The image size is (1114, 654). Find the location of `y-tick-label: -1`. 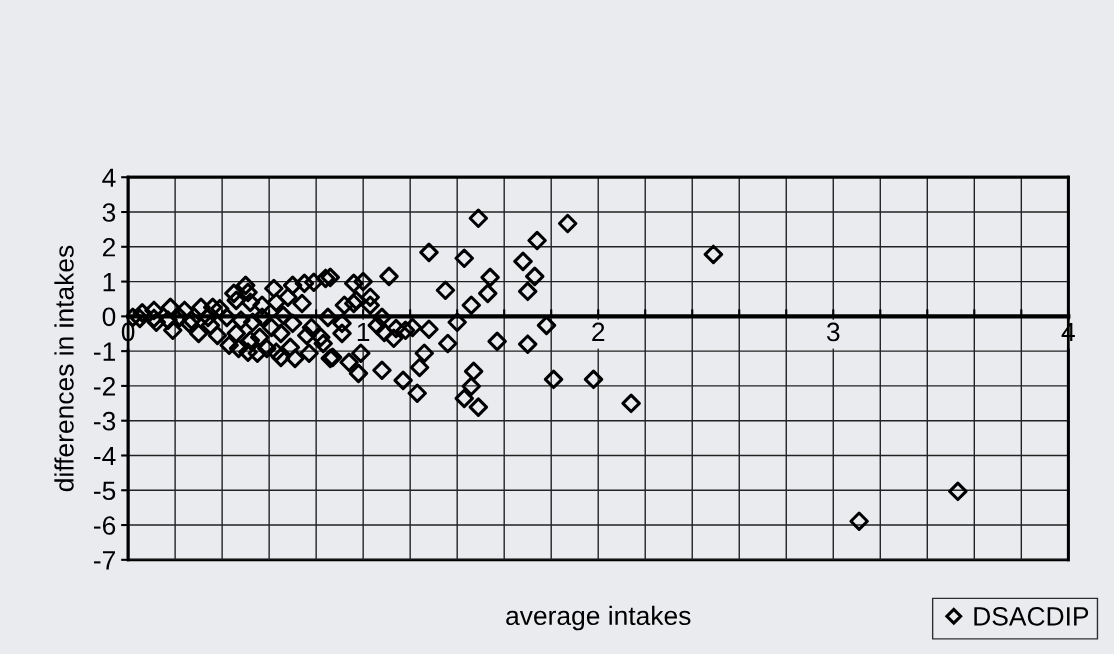

y-tick-label: -1 is located at coordinates (105, 351).